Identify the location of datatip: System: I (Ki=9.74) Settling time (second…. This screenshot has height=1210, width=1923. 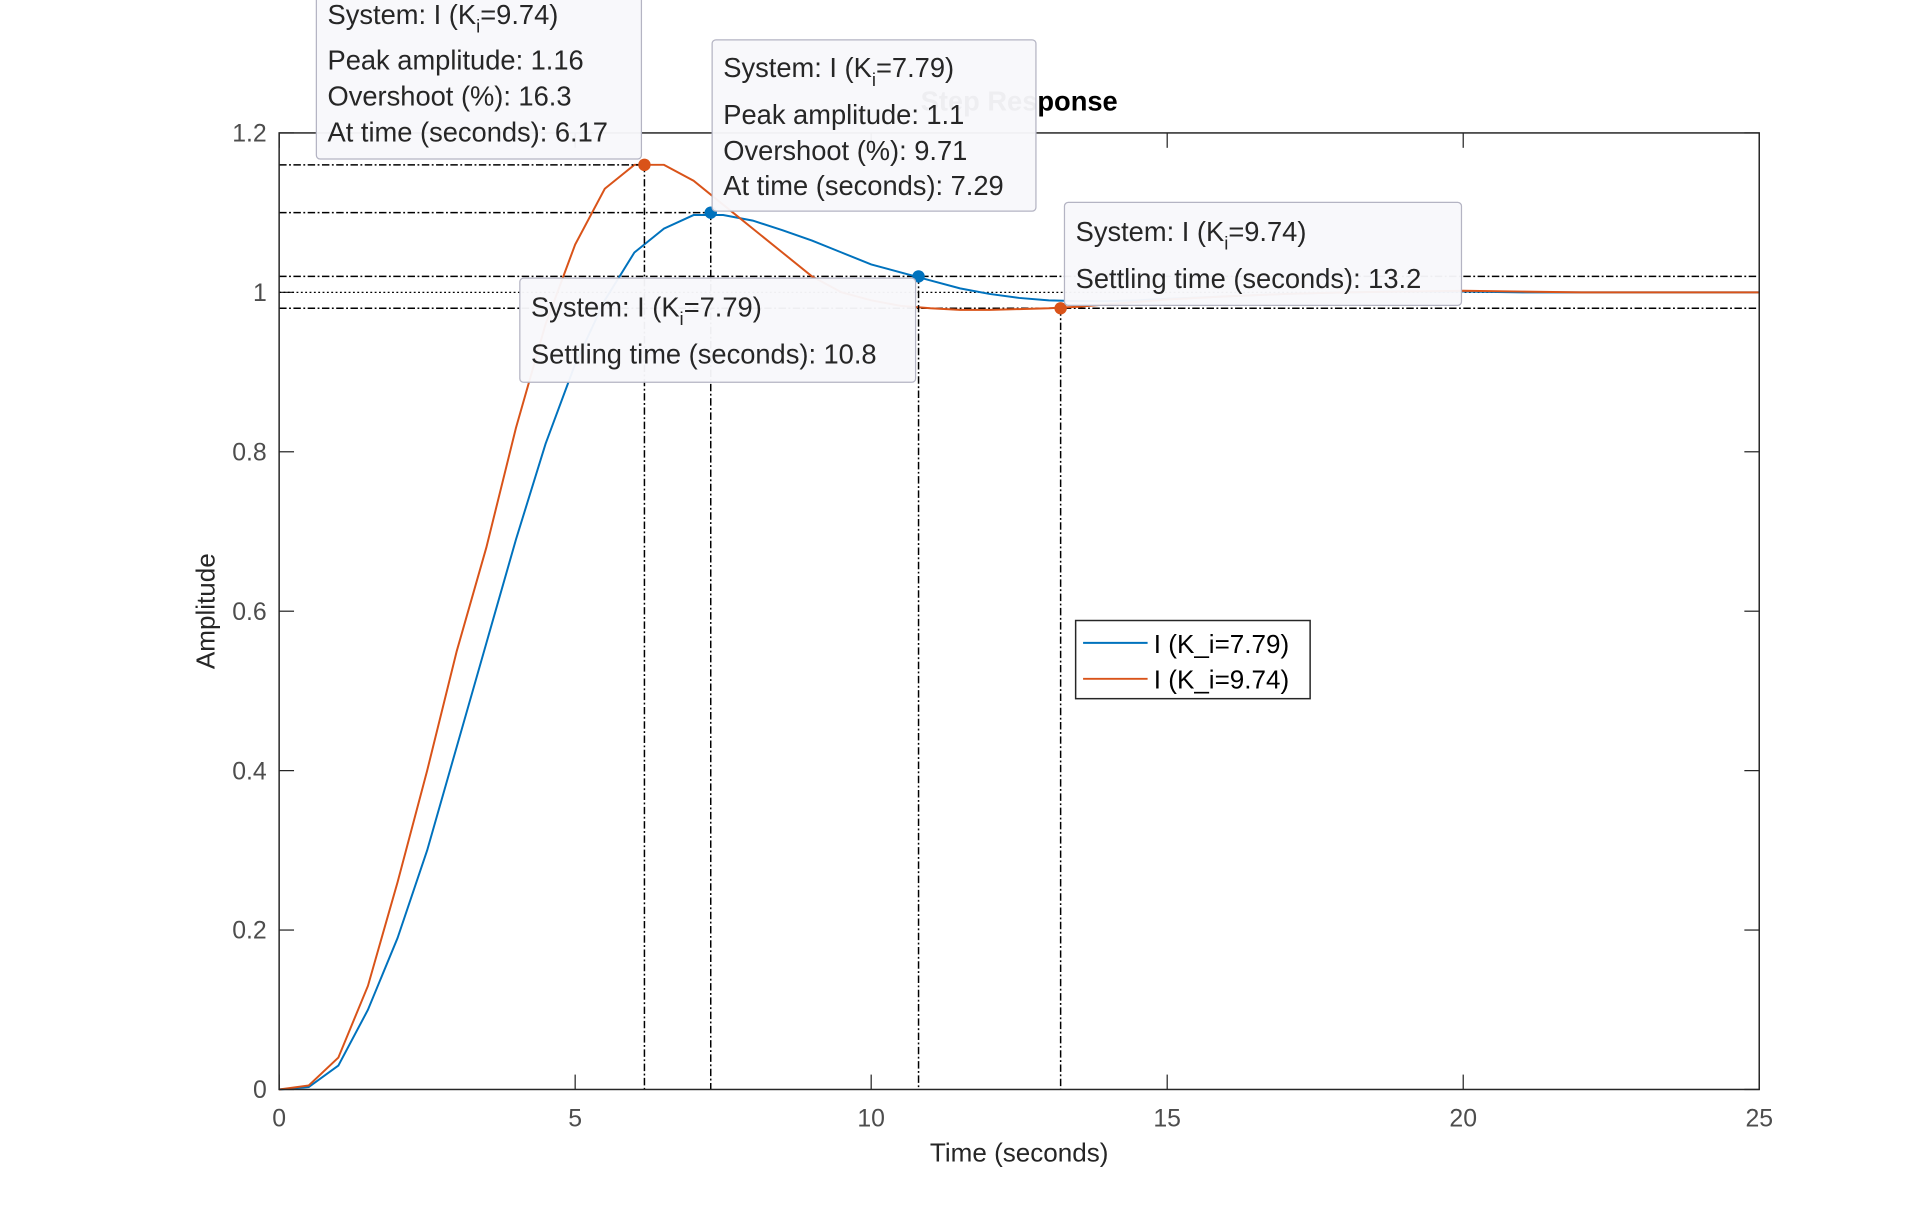
(1263, 254).